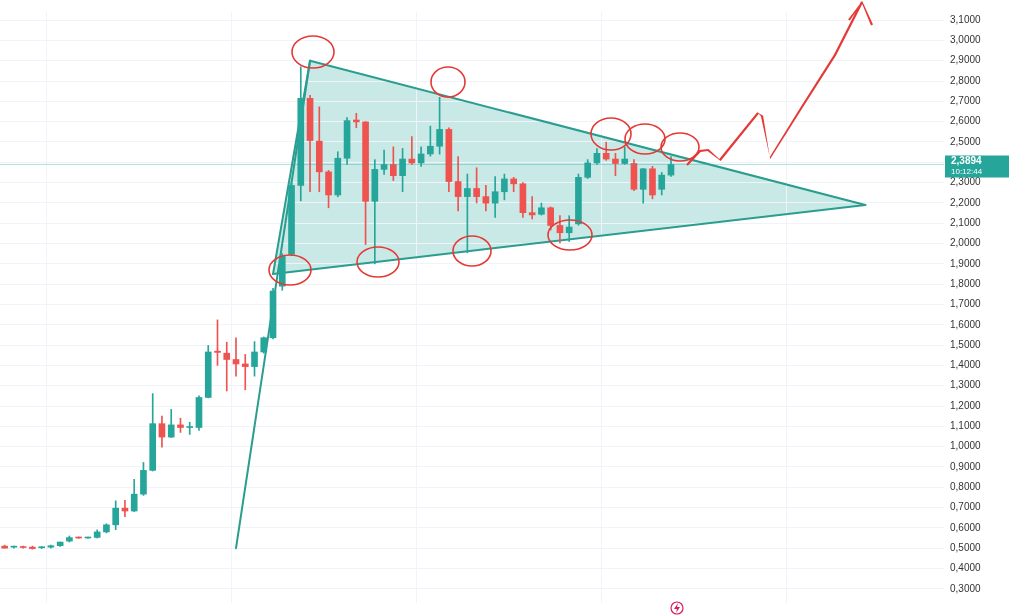 Image resolution: width=1012 pixels, height=615 pixels. Describe the element at coordinates (966, 60) in the screenshot. I see `y-tick-label: 2,9000` at that location.